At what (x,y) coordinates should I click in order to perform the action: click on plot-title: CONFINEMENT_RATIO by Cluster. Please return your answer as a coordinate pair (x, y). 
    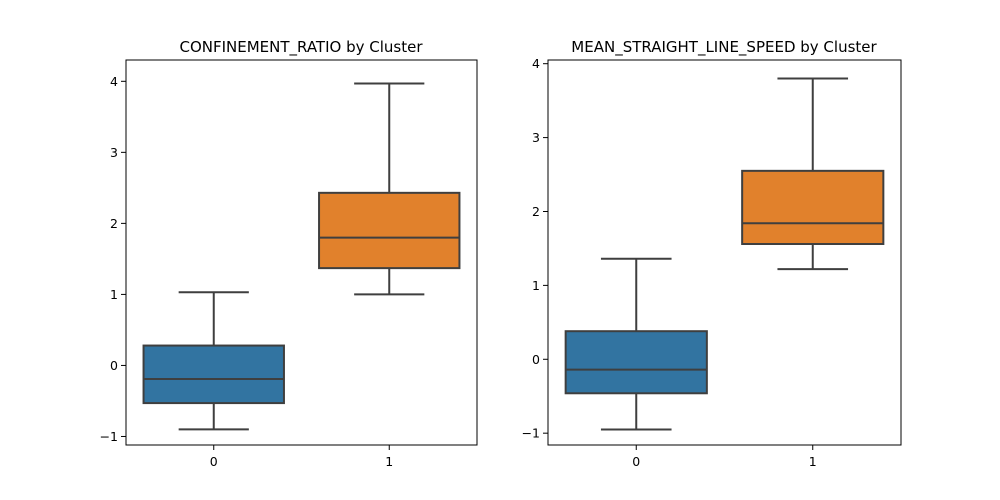
    Looking at the image, I should click on (301, 47).